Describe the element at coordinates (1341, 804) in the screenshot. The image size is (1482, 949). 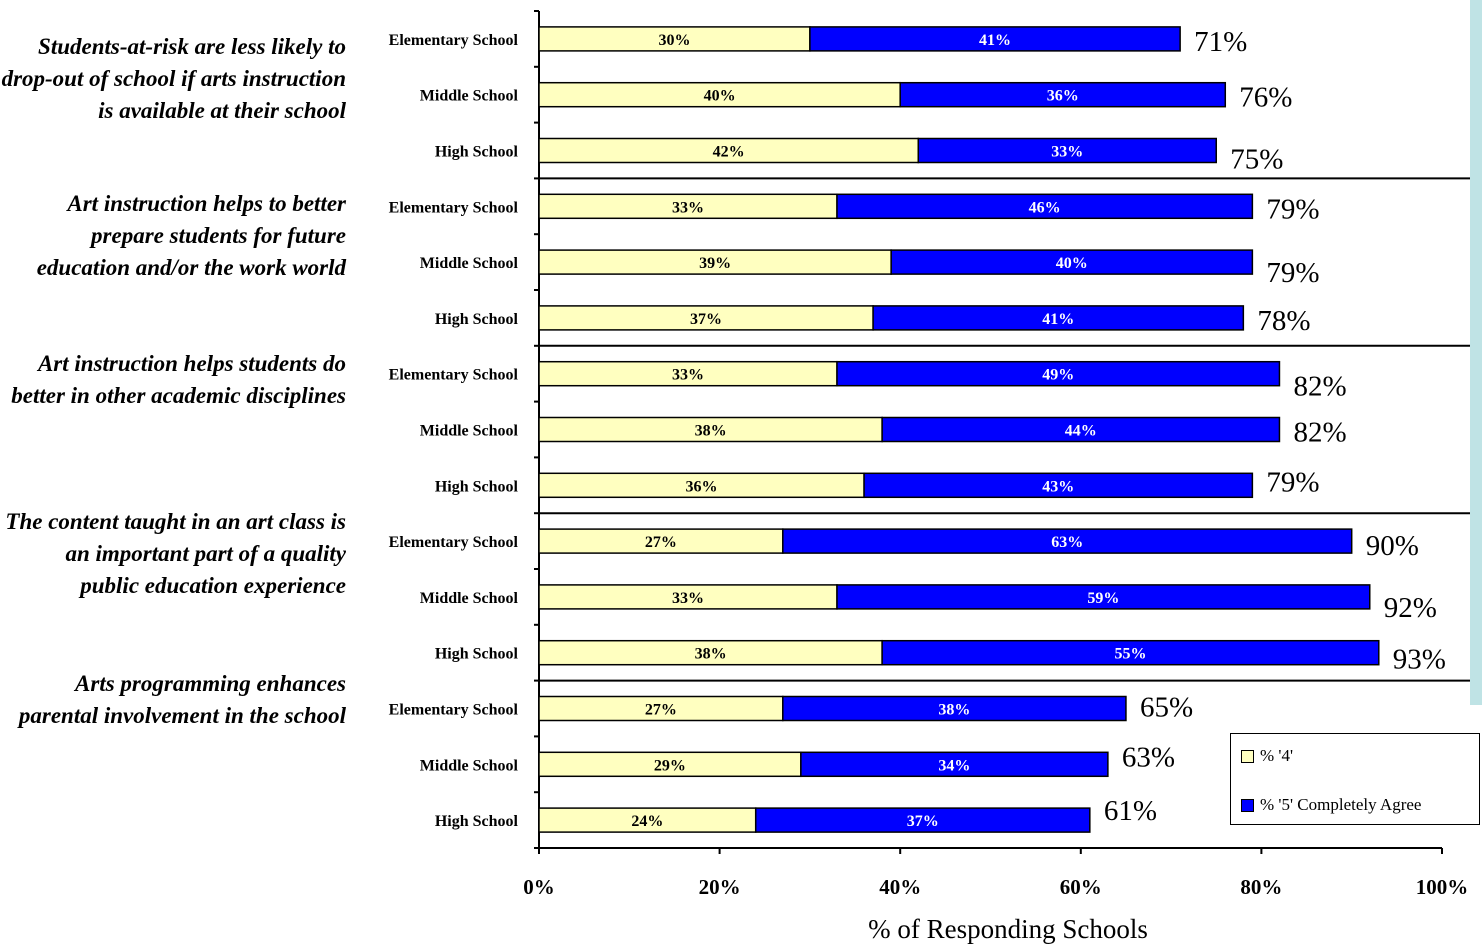
I see `legend-label-5: % '5' Completely Agree` at that location.